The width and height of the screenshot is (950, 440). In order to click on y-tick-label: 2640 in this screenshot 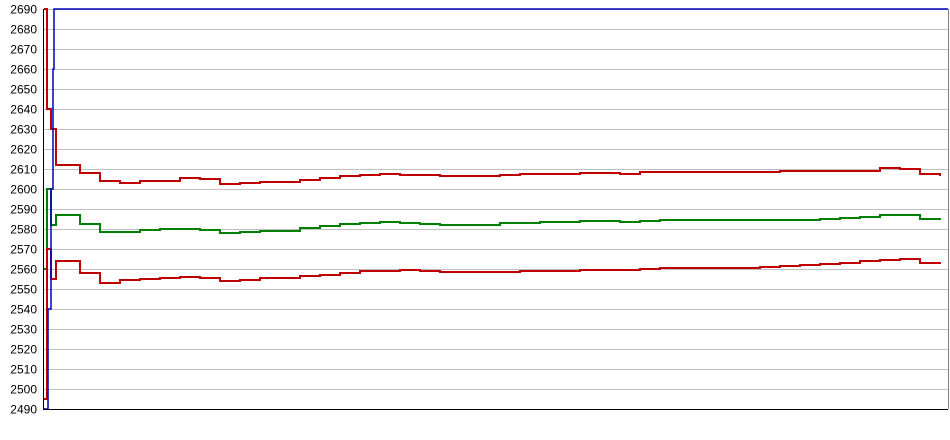, I will do `click(23, 110)`.